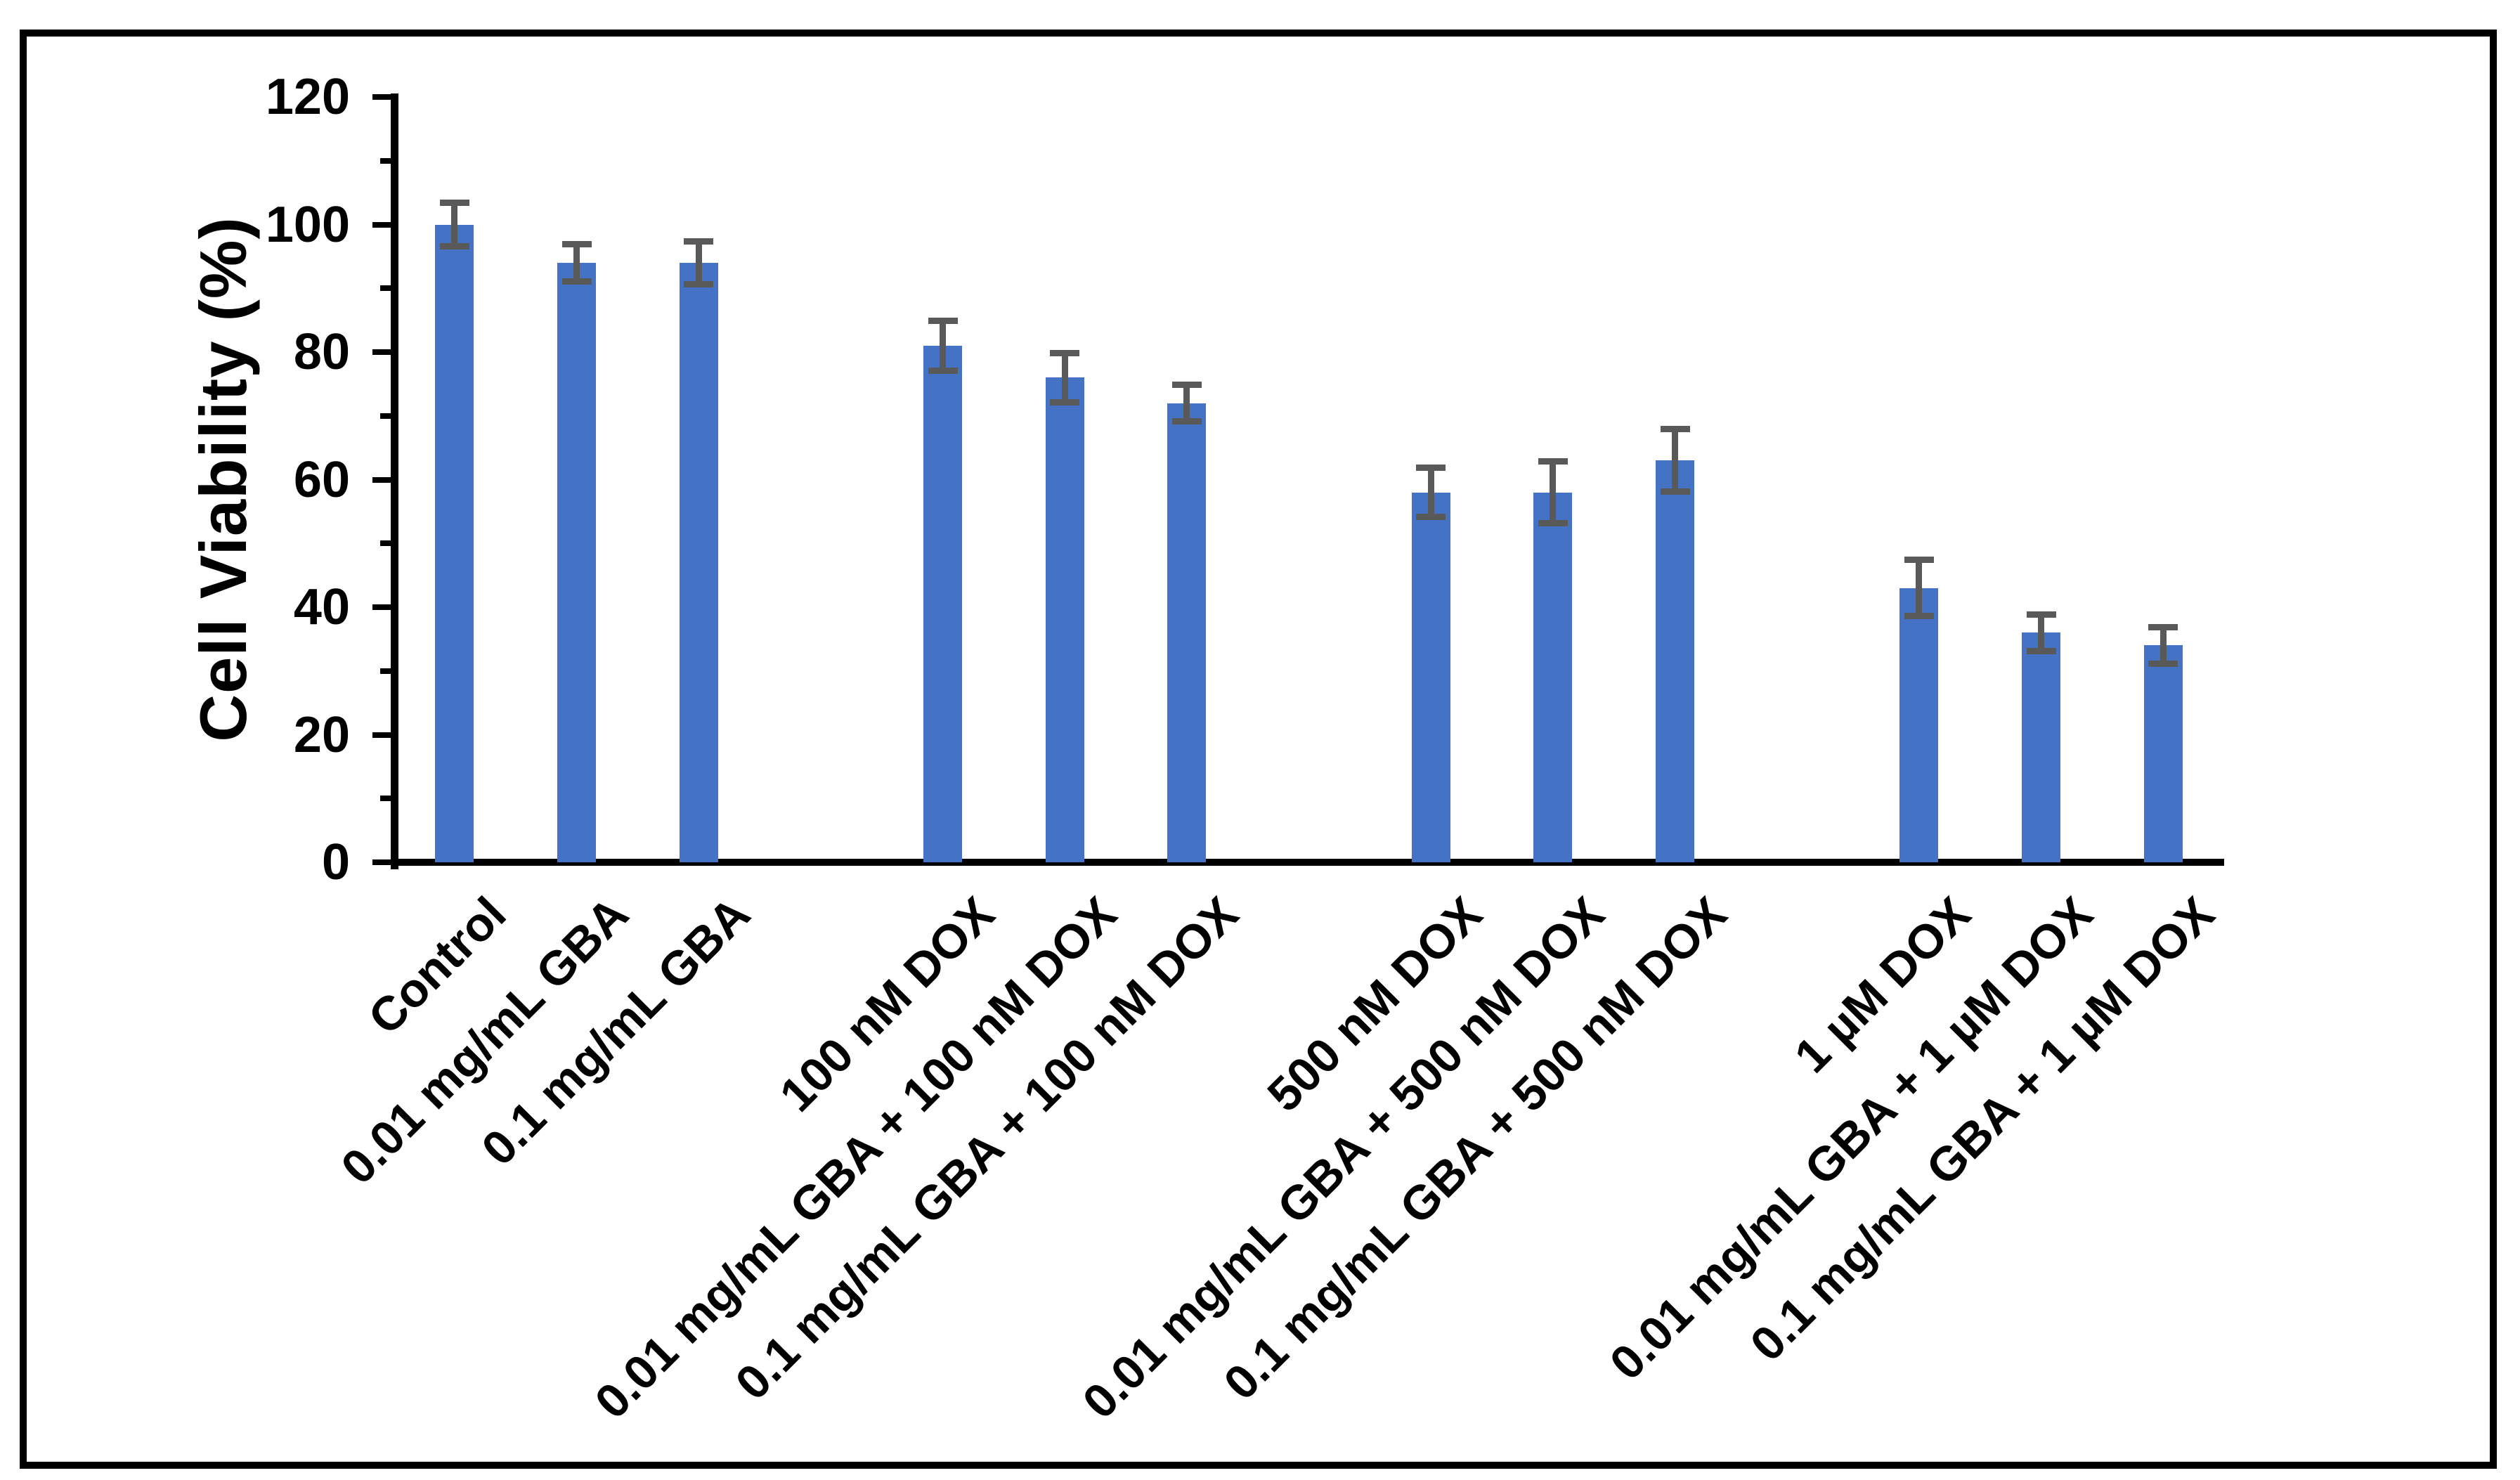 Image resolution: width=2520 pixels, height=1480 pixels. What do you see at coordinates (223, 479) in the screenshot?
I see `y-axis-title: Cell Viability (%)` at bounding box center [223, 479].